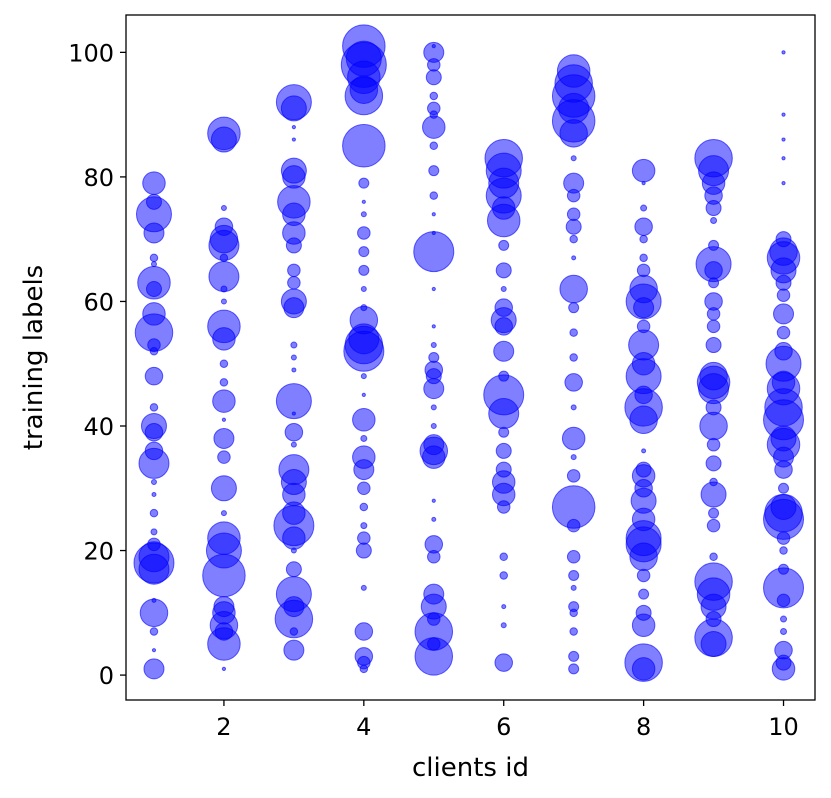  I want to click on y-tick-label: 0, so click(106, 676).